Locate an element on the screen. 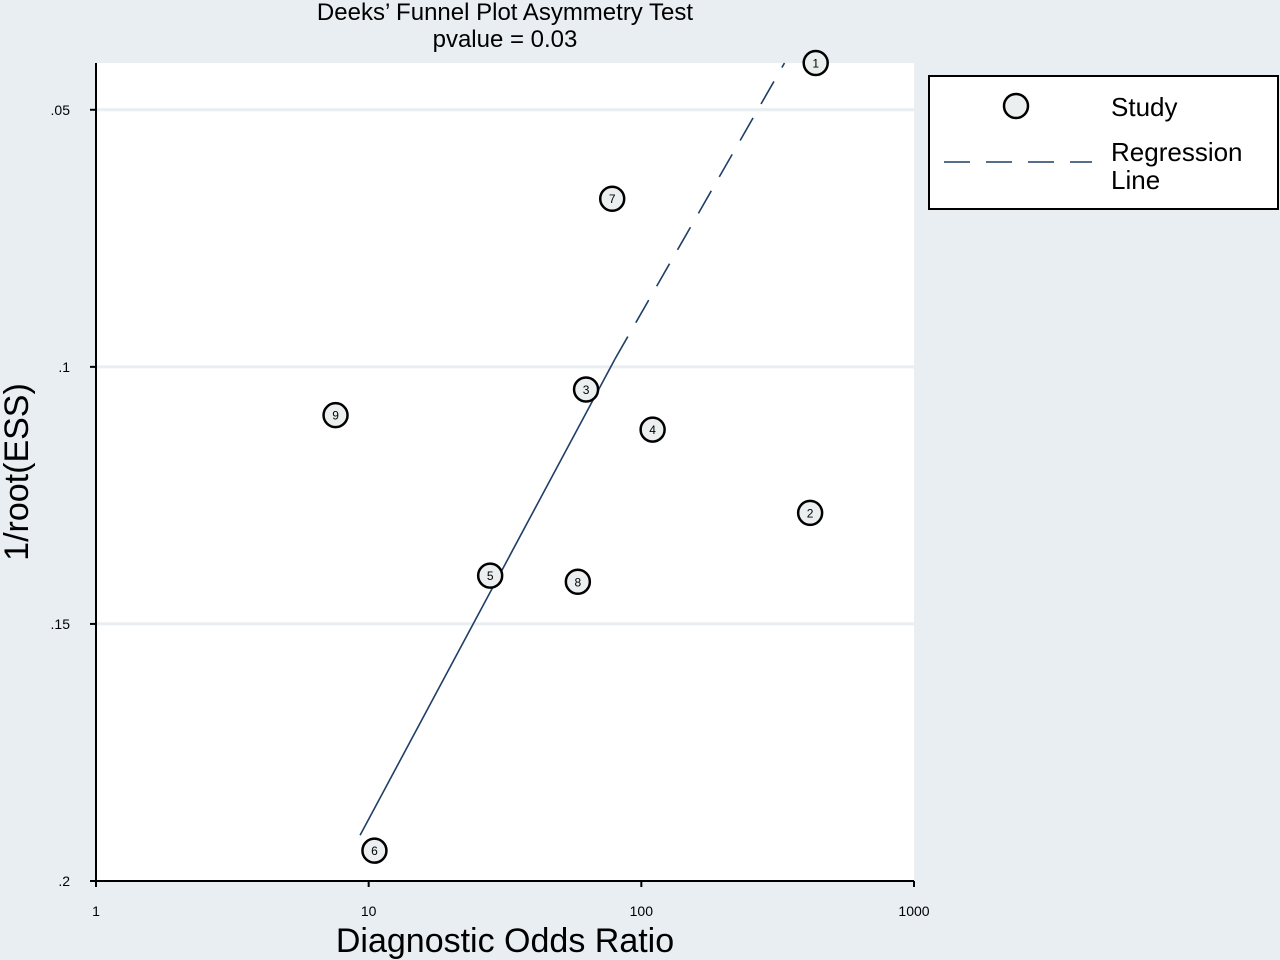  chart-title: Deeks’ Funnel Plot Asymmetry Test is located at coordinates (505, 13).